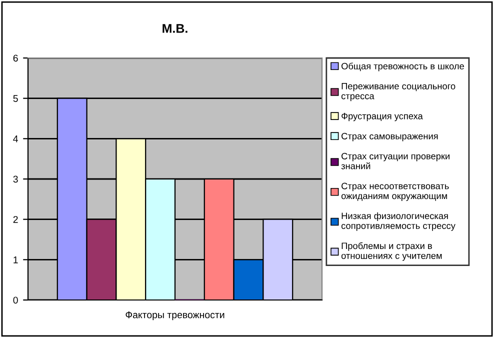 The height and width of the screenshot is (338, 495). Describe the element at coordinates (175, 315) in the screenshot. I see `x-tick-label: Факторы тревожности` at that location.